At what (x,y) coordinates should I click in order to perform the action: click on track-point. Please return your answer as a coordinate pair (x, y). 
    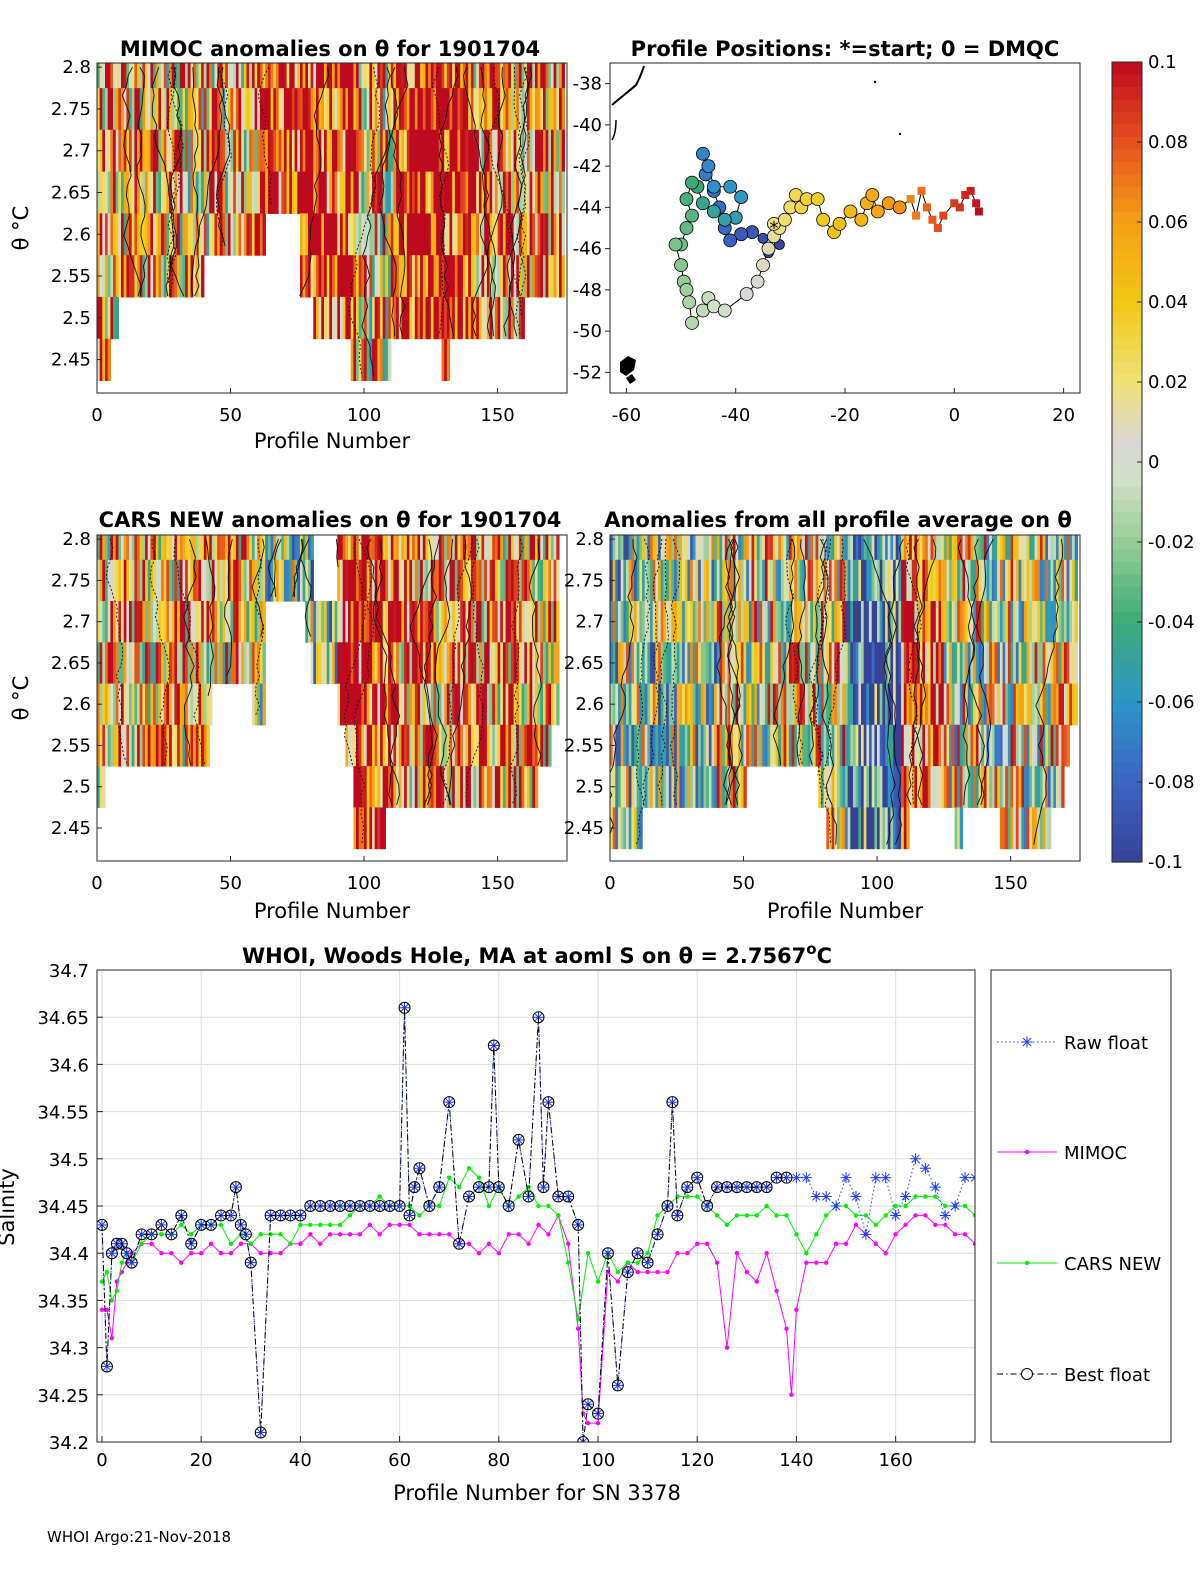
    Looking at the image, I should click on (768, 248).